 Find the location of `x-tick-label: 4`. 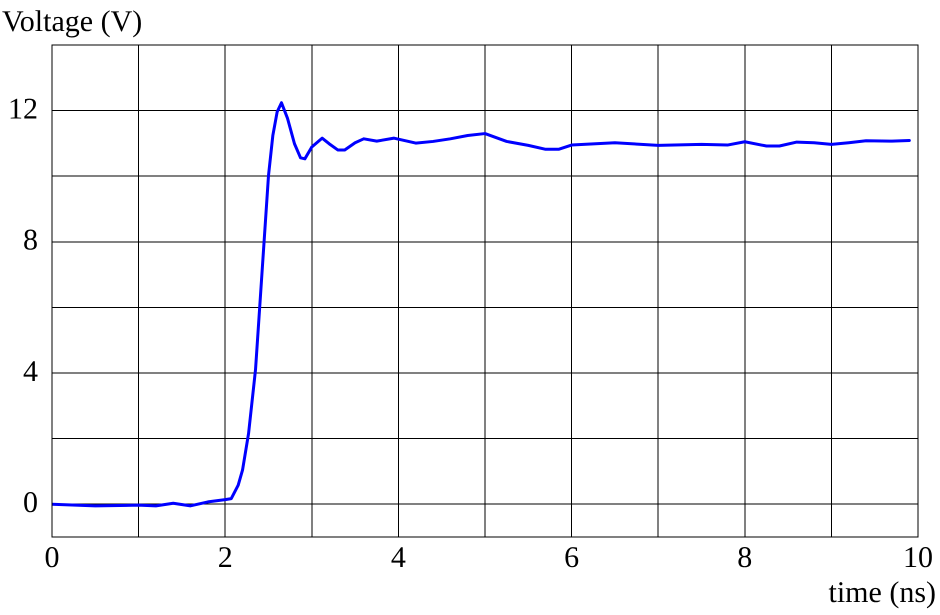

x-tick-label: 4 is located at coordinates (398, 557).